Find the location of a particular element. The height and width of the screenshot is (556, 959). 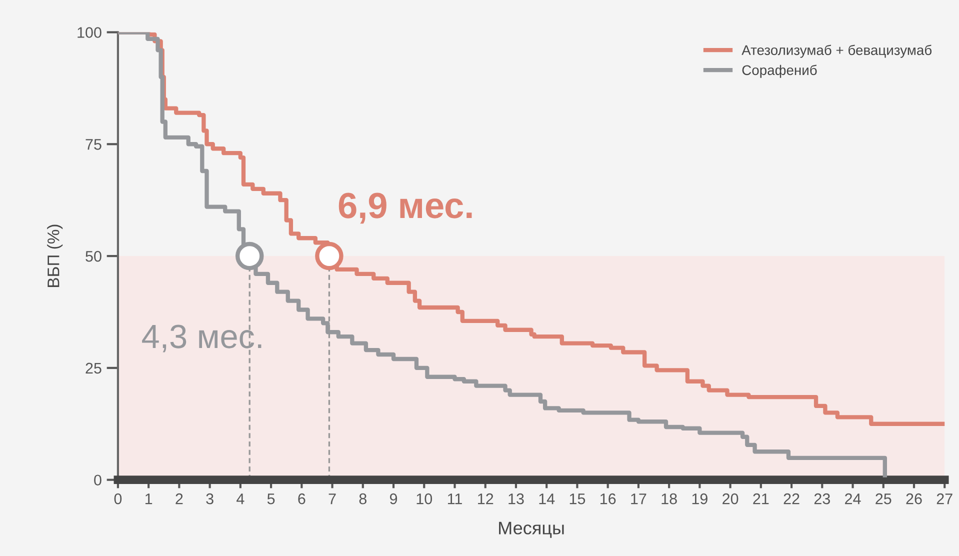

x-tick-label: 23 is located at coordinates (822, 498).